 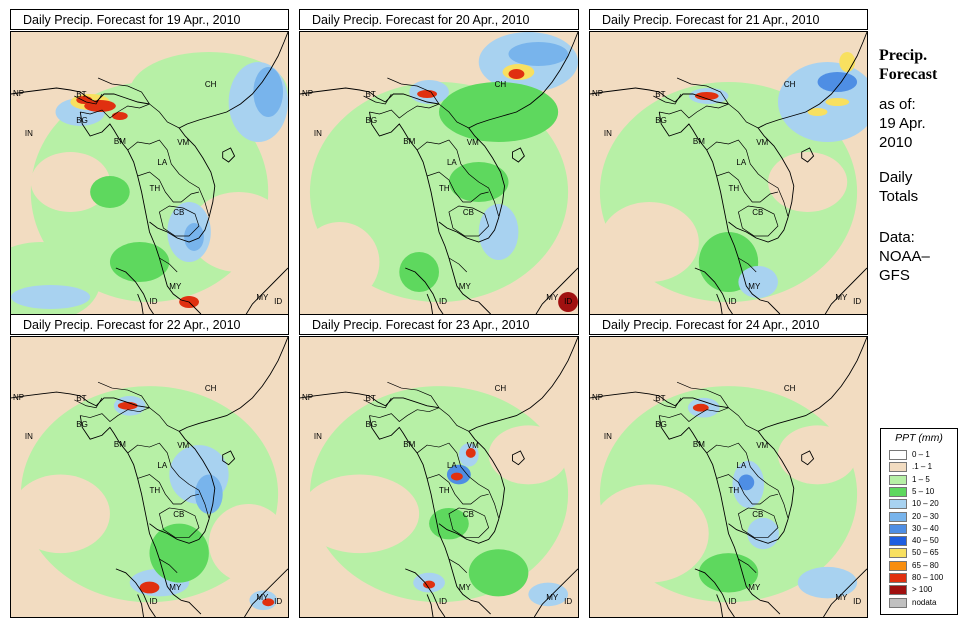 What do you see at coordinates (925, 541) in the screenshot?
I see `legend-label: 40 – 50` at bounding box center [925, 541].